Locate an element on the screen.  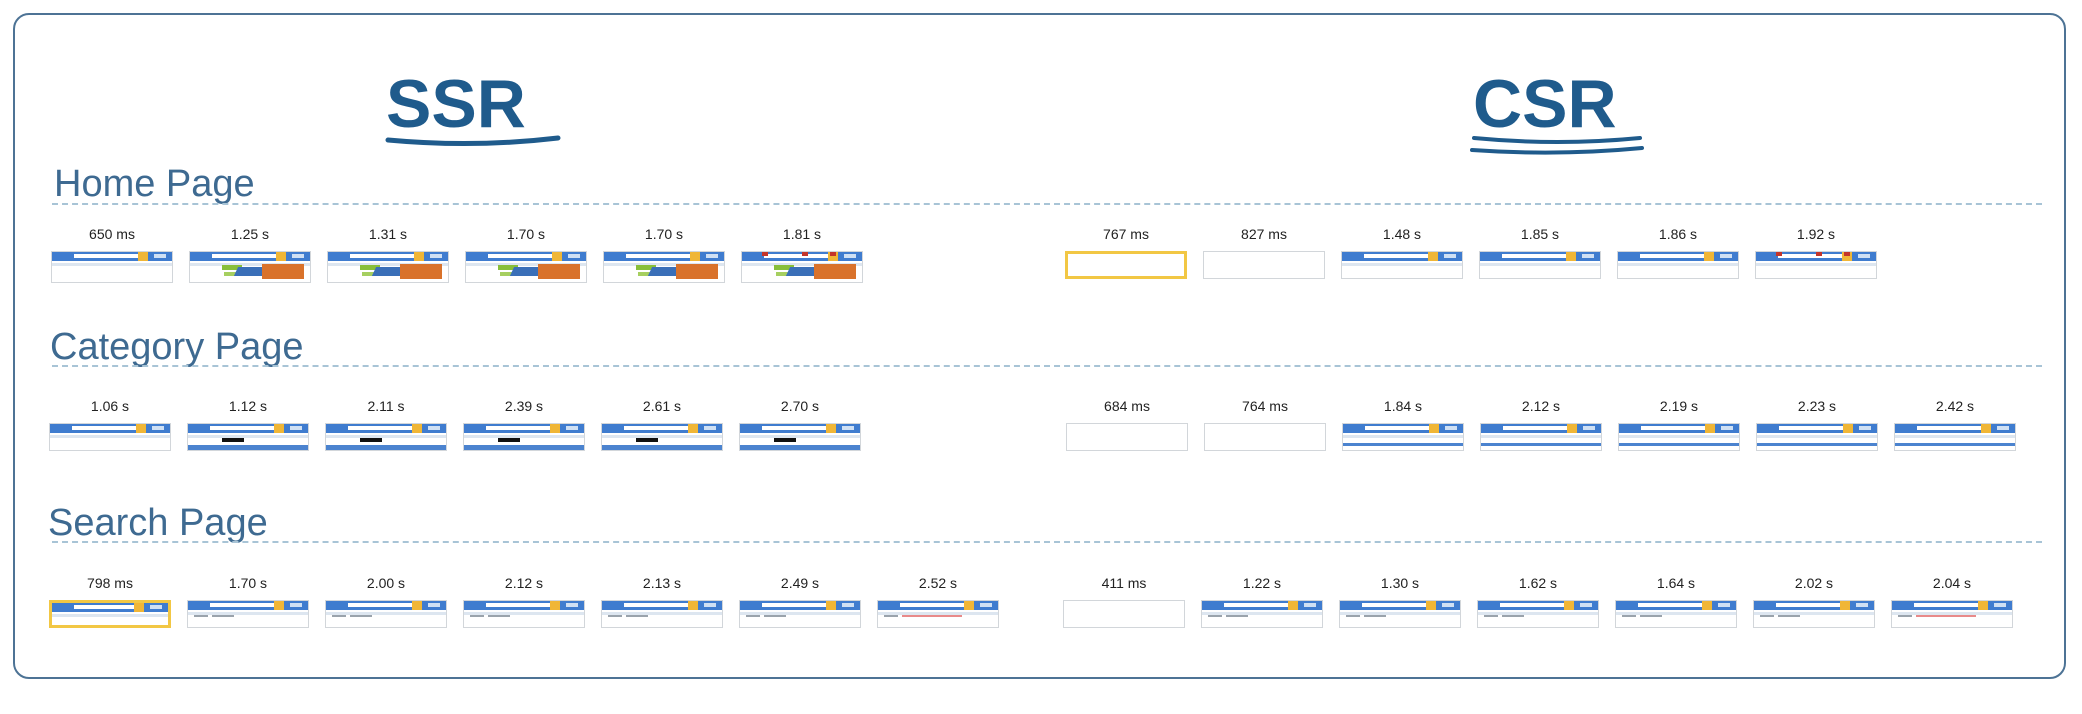
frame-timestamp: 2.42 s is located at coordinates (1955, 406).